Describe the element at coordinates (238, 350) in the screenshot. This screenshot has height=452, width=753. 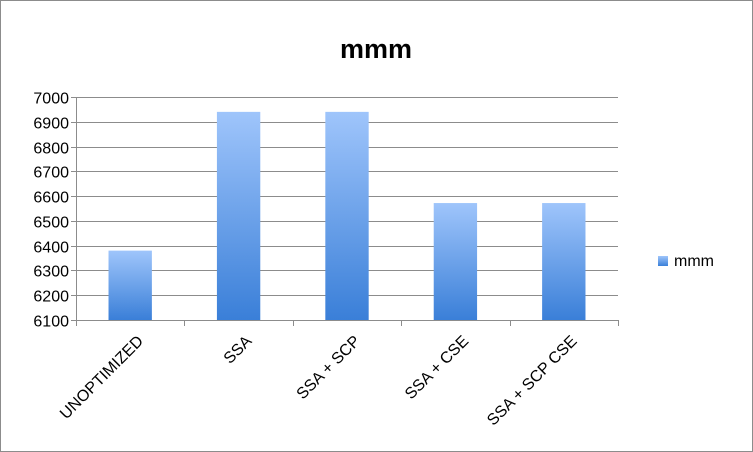
I see `x-tick-label: SSA` at that location.